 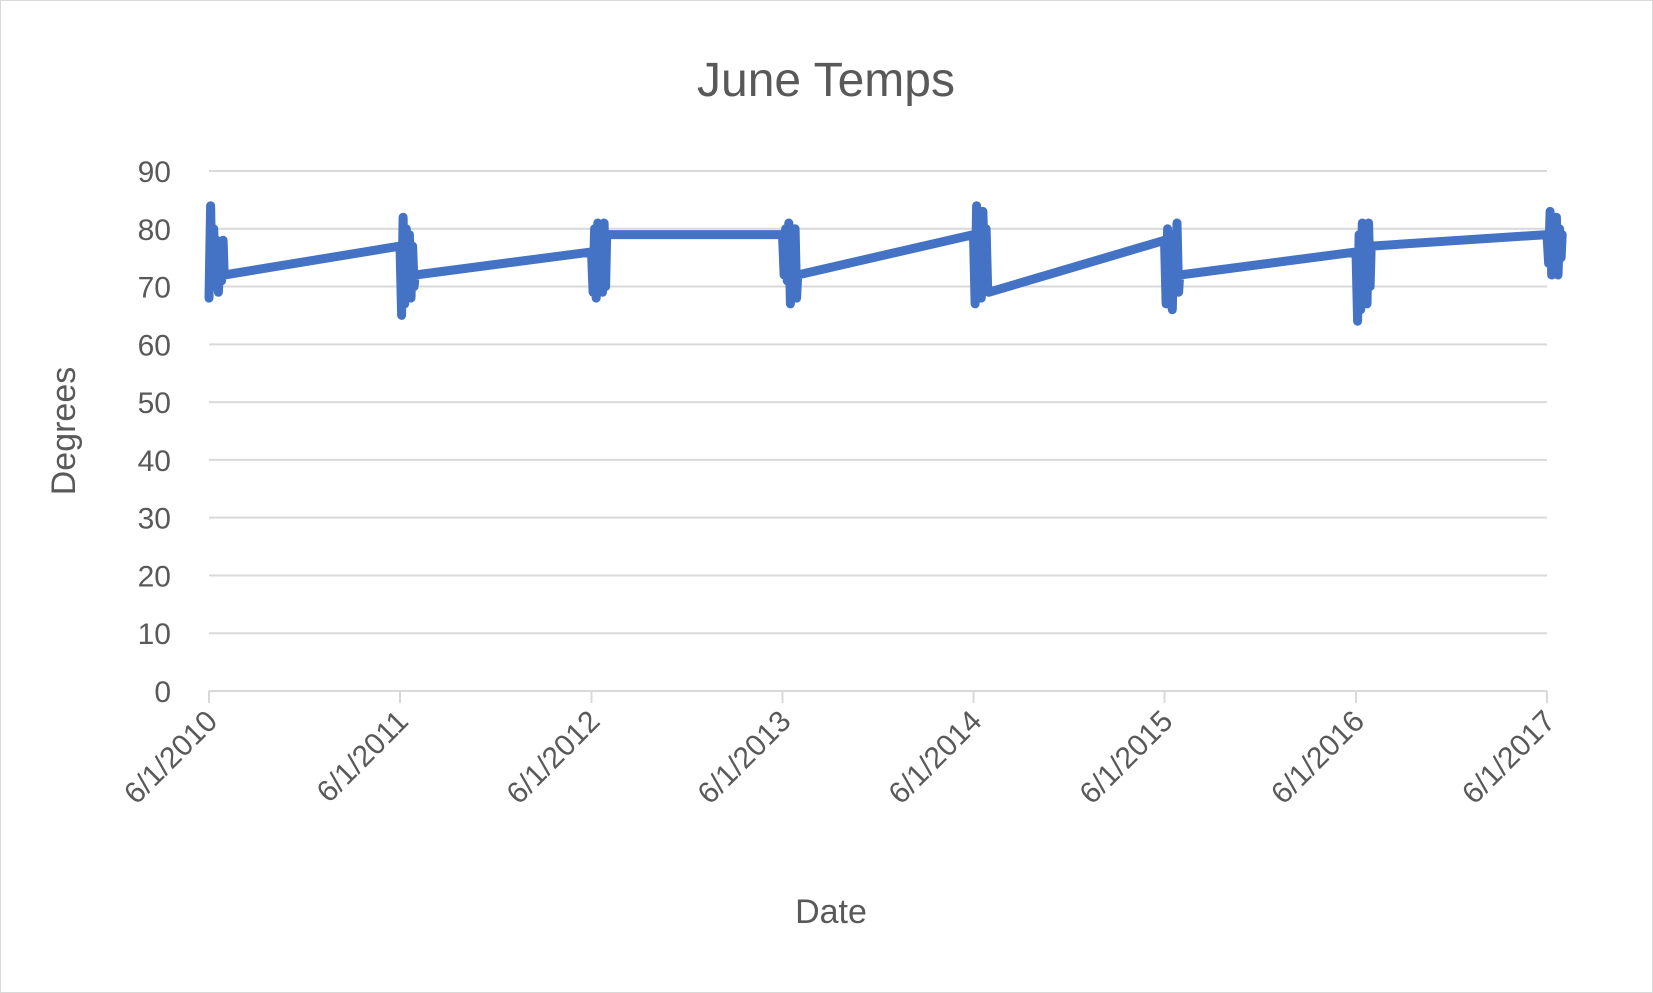 I want to click on y-tick-labels: 0 10 20 30 40 50 60 70 80 90, so click(x=154, y=432).